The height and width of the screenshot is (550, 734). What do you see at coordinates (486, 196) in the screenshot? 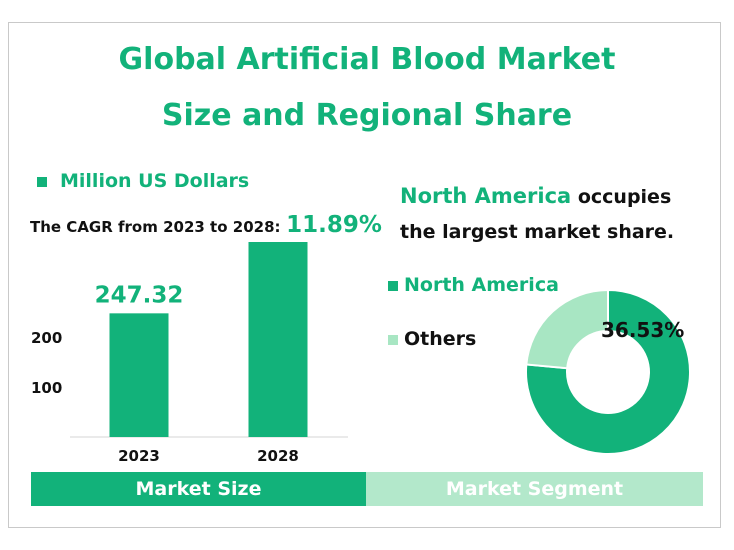
I see `headline-highlight: North America` at bounding box center [486, 196].